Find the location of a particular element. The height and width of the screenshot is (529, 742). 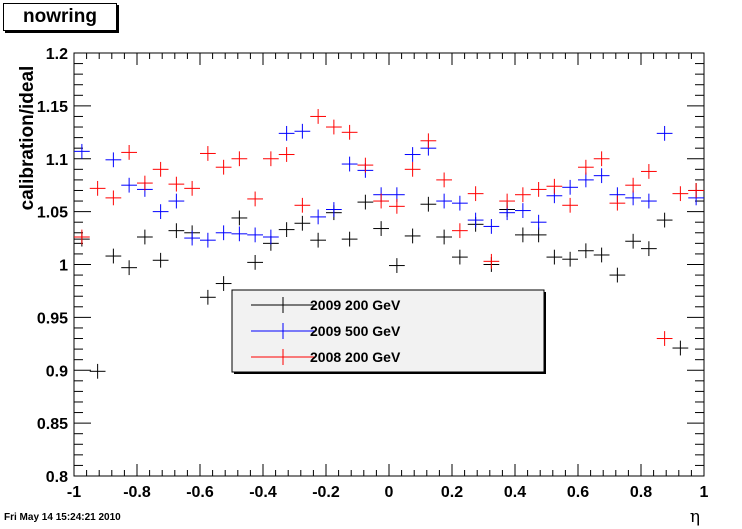

y-tick-label: 1 is located at coordinates (63, 266).